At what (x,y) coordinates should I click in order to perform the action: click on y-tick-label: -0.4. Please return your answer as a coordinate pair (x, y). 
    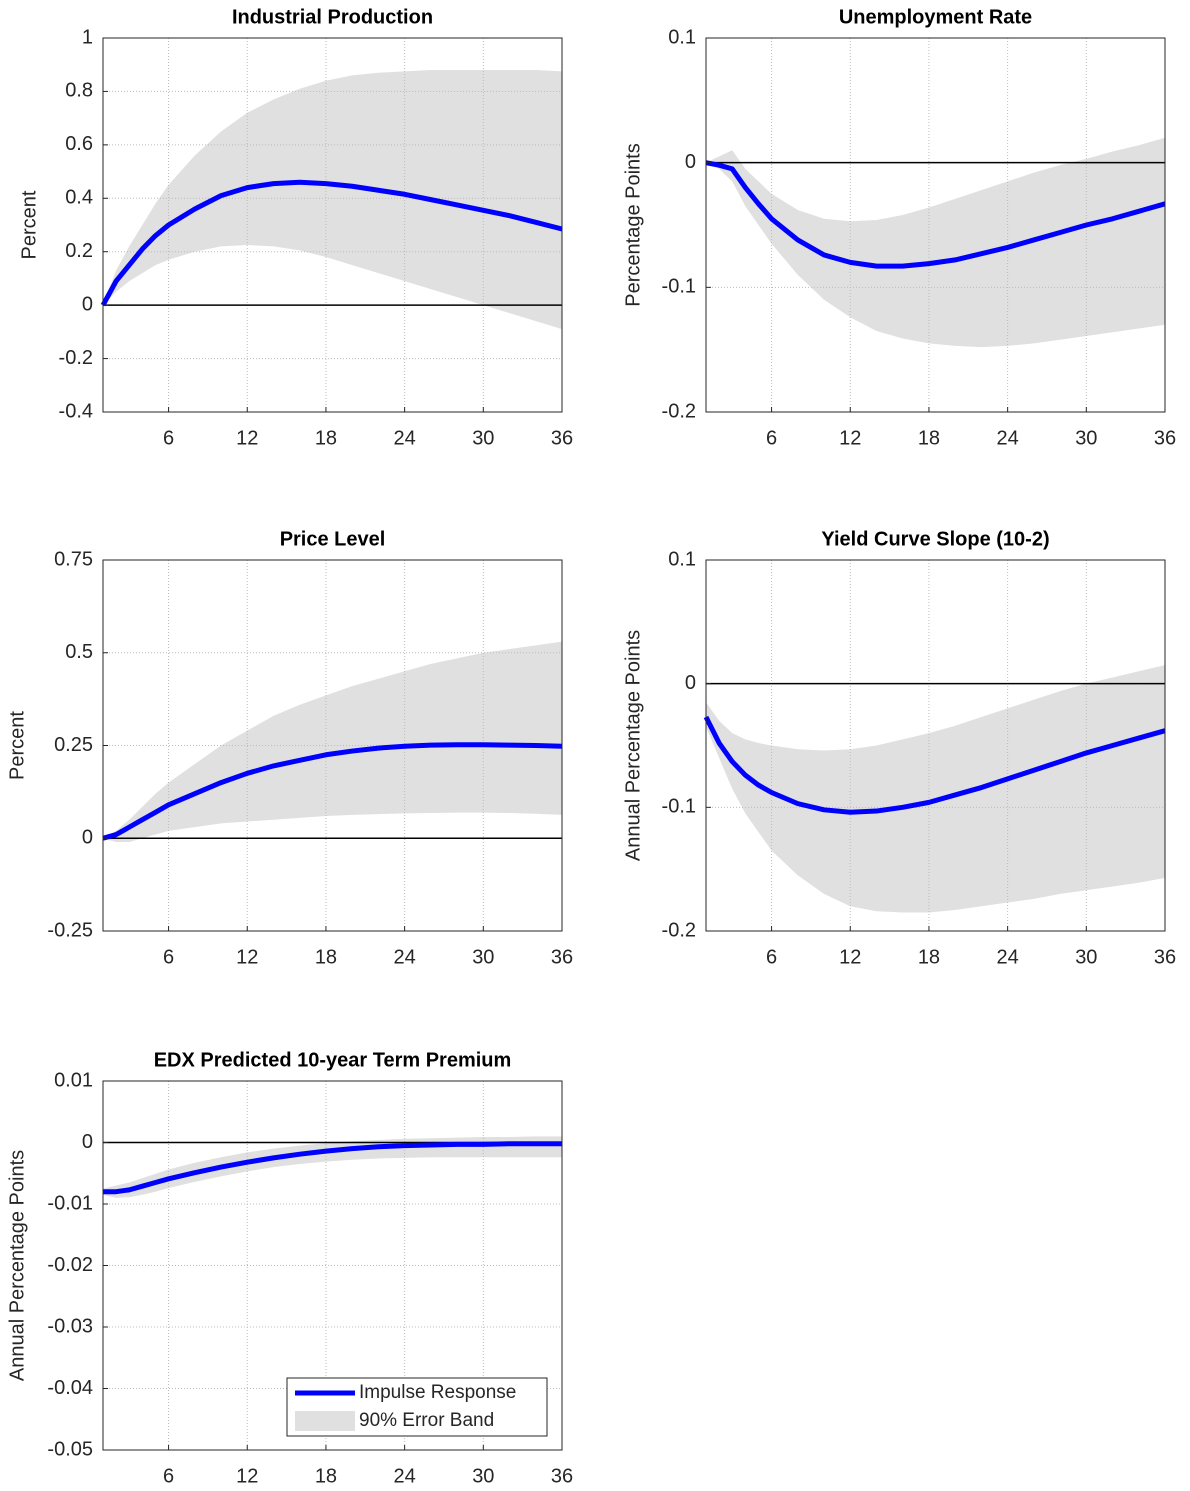
    Looking at the image, I should click on (76, 411).